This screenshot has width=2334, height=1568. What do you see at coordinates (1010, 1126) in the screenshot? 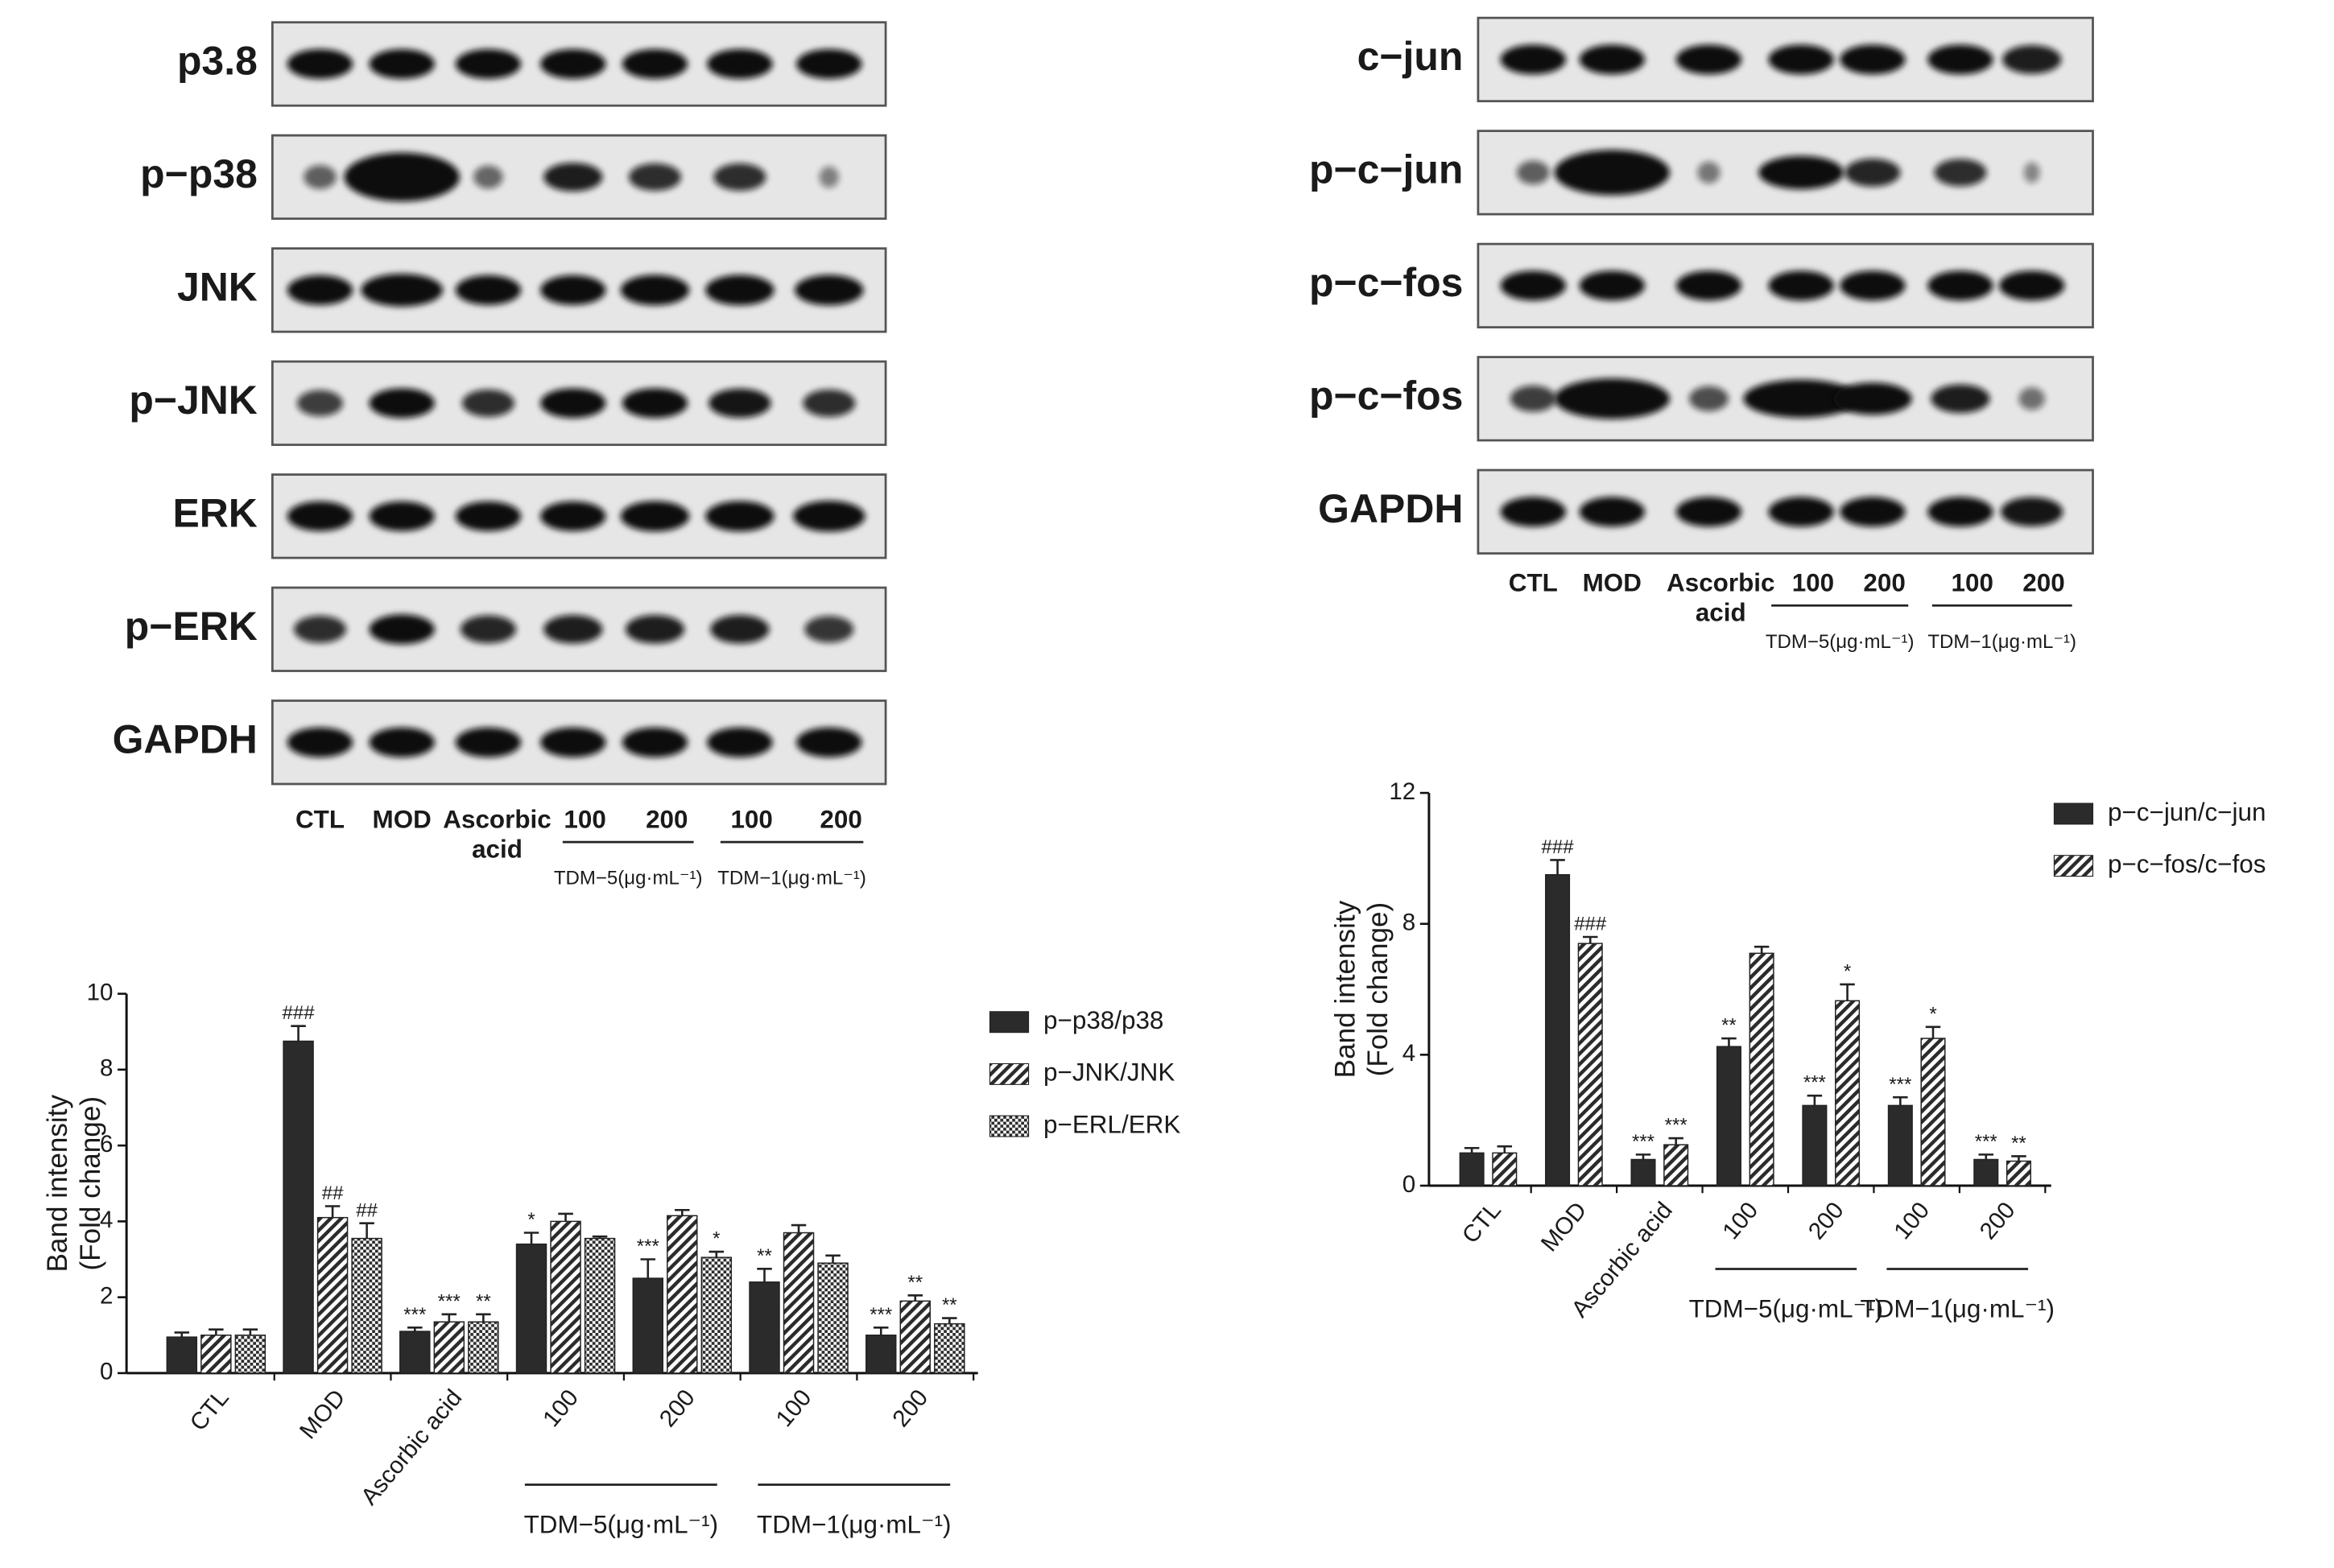
I see `legend-swatch` at bounding box center [1010, 1126].